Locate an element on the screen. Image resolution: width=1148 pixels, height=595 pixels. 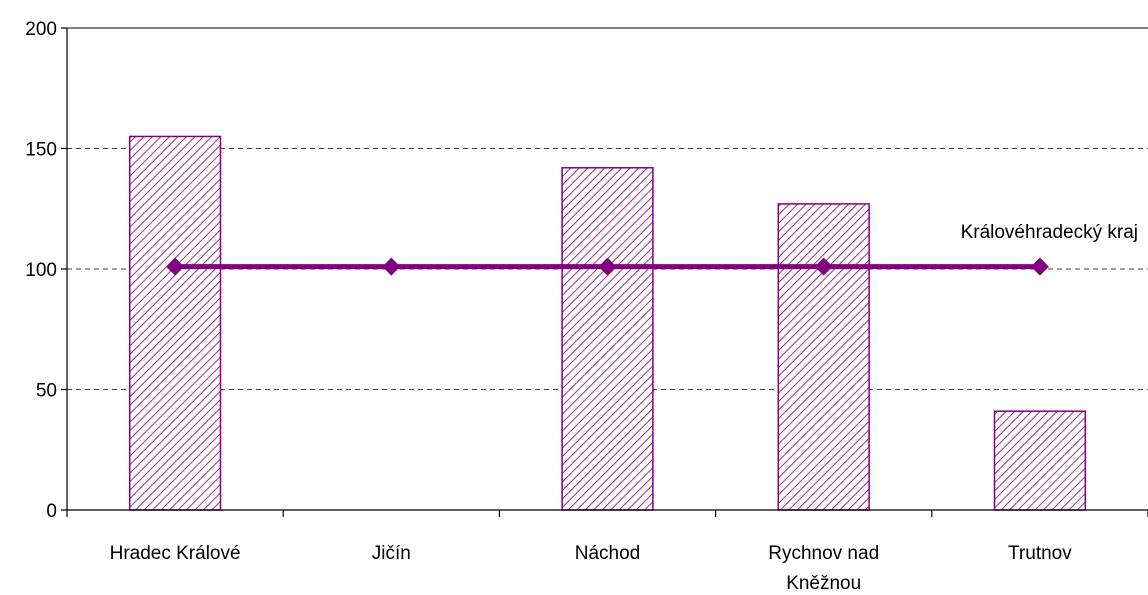
category-label: Rychnov nad is located at coordinates (823, 553).